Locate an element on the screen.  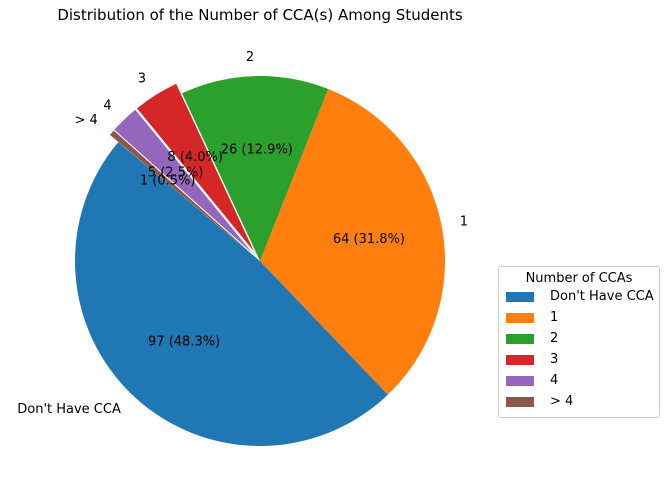
legend-entry-2: 2 is located at coordinates (579, 338).